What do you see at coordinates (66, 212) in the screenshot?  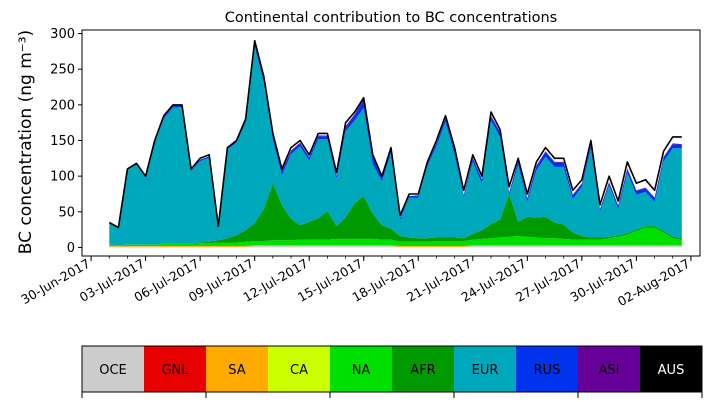 I see `y-tick-label: 50` at bounding box center [66, 212].